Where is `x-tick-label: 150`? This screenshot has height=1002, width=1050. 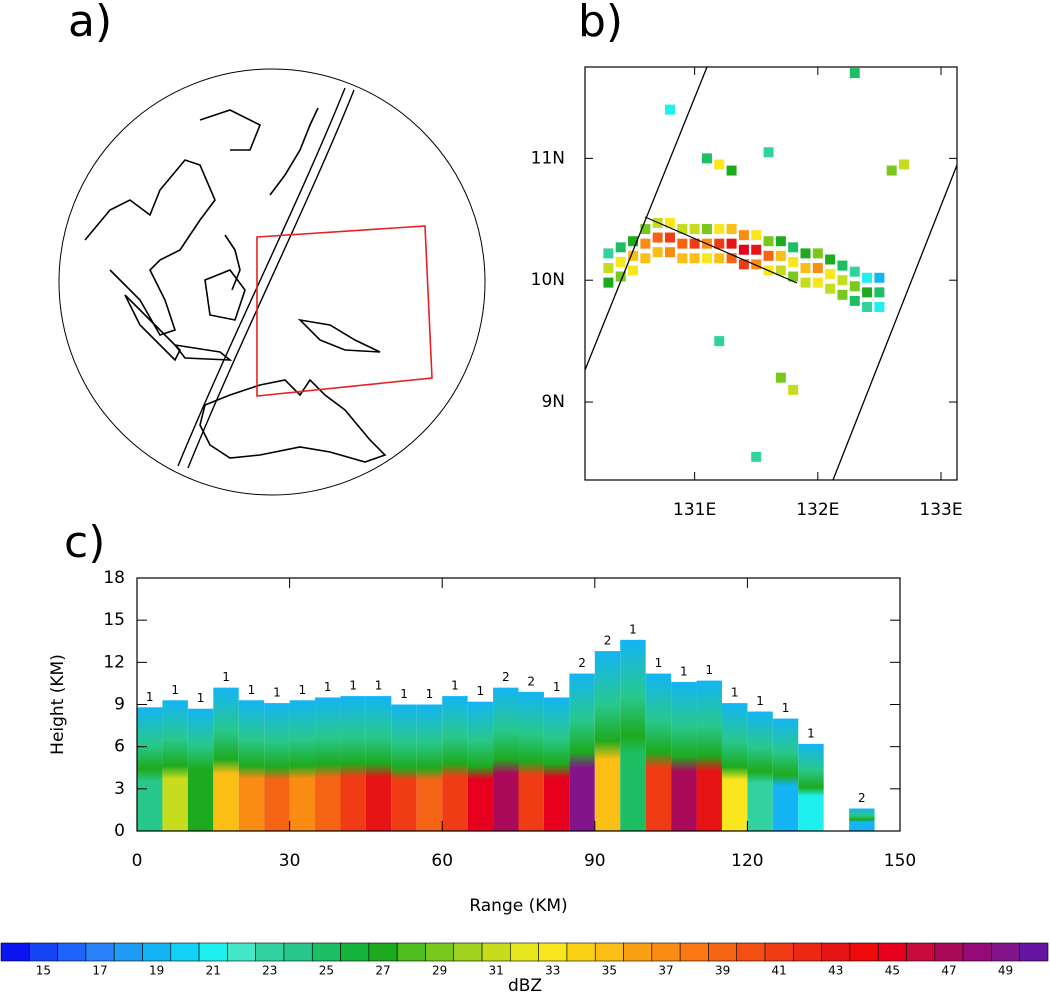 x-tick-label: 150 is located at coordinates (900, 861).